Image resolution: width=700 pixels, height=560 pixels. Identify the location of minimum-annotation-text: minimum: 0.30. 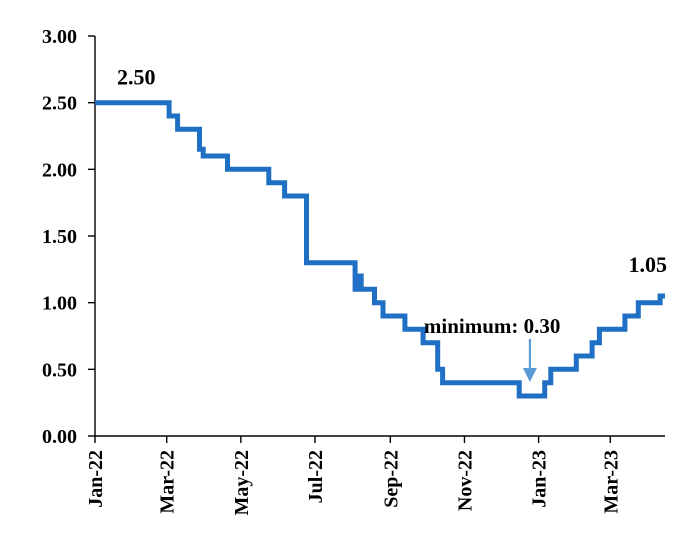
(492, 326).